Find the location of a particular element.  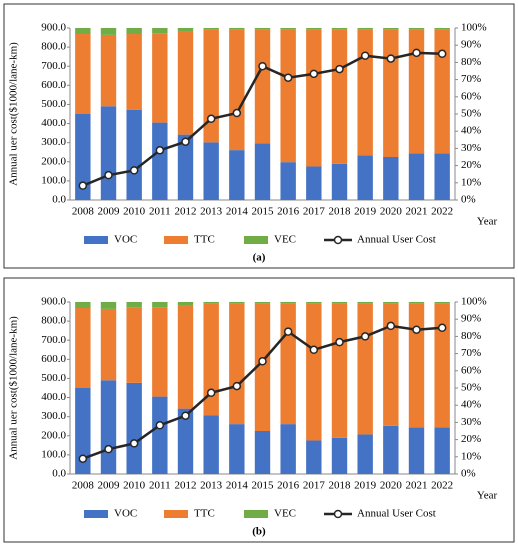

x-tick-label: 2010 is located at coordinates (134, 212).